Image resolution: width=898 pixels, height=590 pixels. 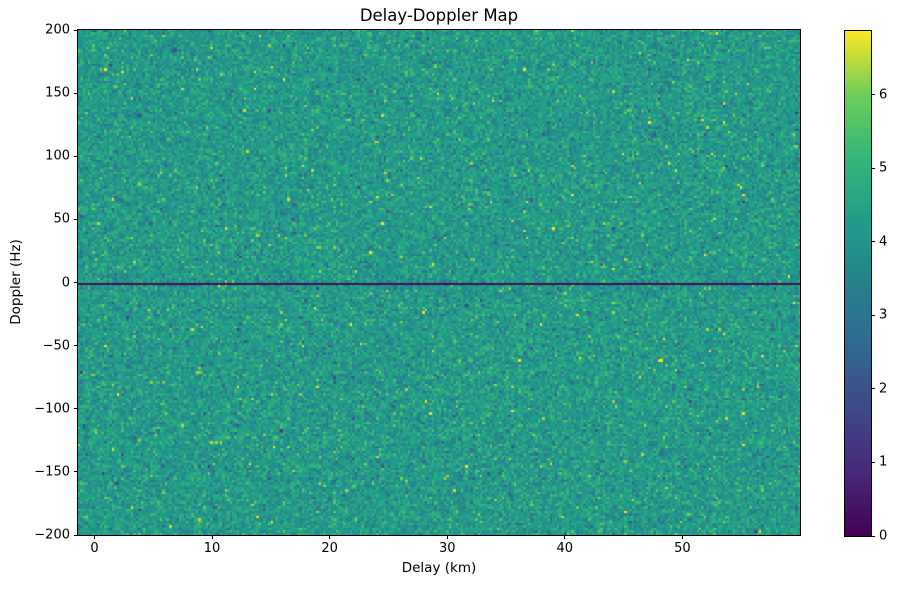 I want to click on y-tick-label: −150, so click(x=52, y=472).